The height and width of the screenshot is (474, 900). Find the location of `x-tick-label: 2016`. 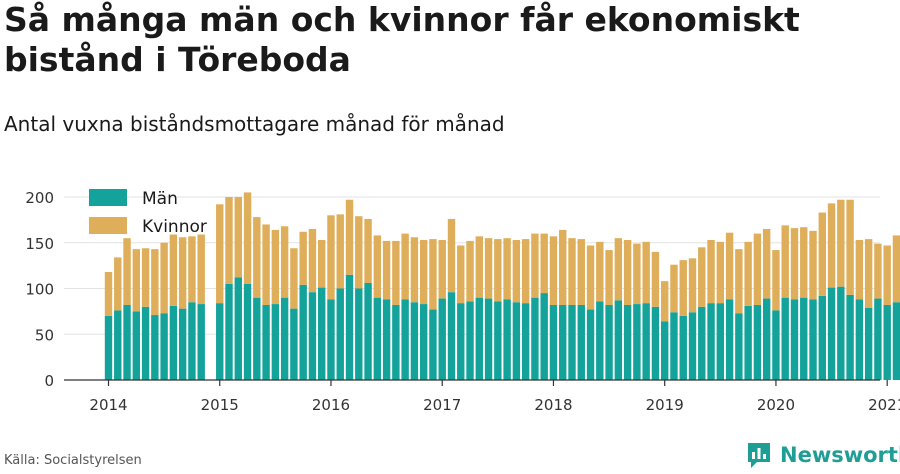

x-tick-label: 2016 is located at coordinates (331, 405).